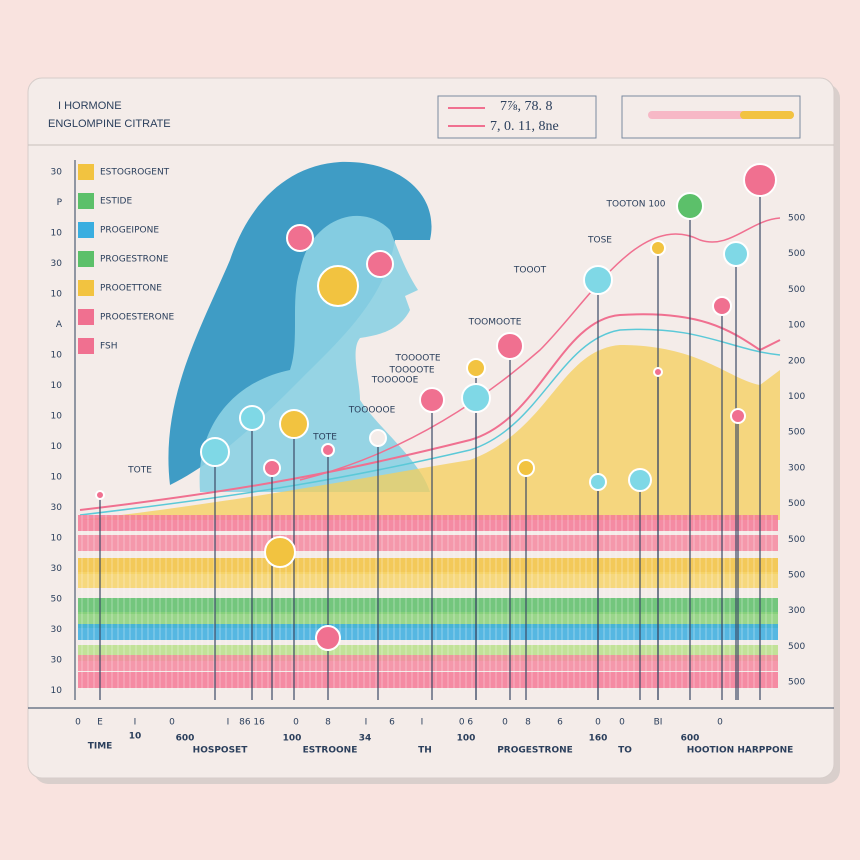  I want to click on legend-label: PROGESTRONE, so click(134, 260).